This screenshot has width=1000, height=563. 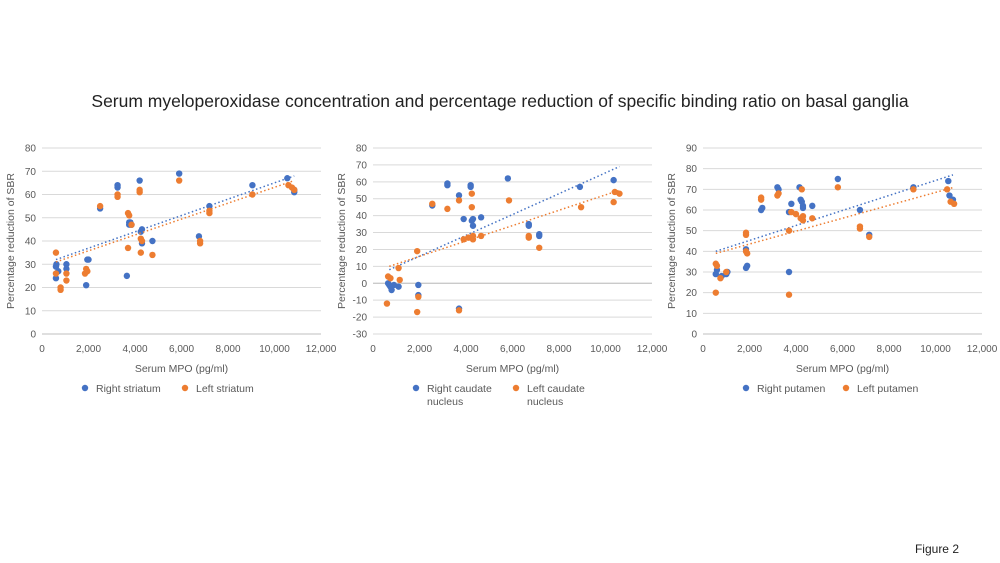 What do you see at coordinates (692, 149) in the screenshot?
I see `y-tick-label: 90` at bounding box center [692, 149].